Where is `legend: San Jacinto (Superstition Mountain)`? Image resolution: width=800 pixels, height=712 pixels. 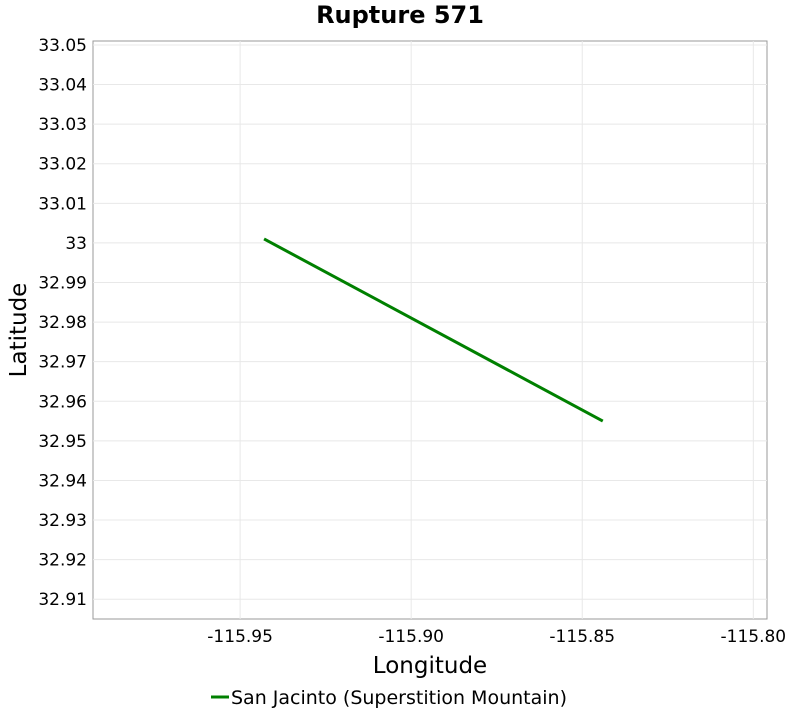 legend: San Jacinto (Superstition Mountain) is located at coordinates (389, 698).